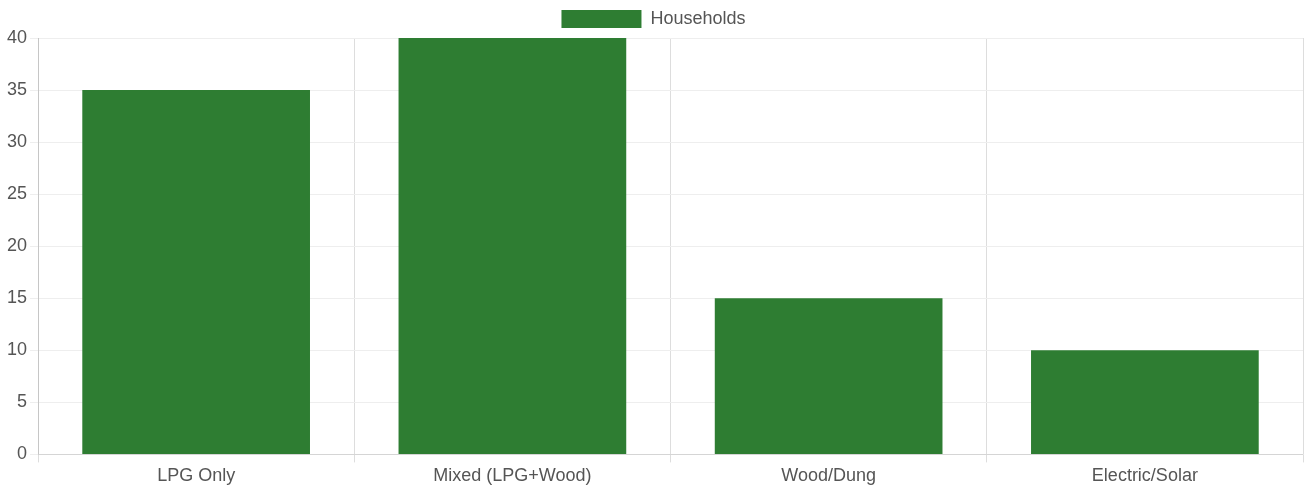 This screenshot has width=1309, height=492. I want to click on y-tick-label: 15, so click(17, 297).